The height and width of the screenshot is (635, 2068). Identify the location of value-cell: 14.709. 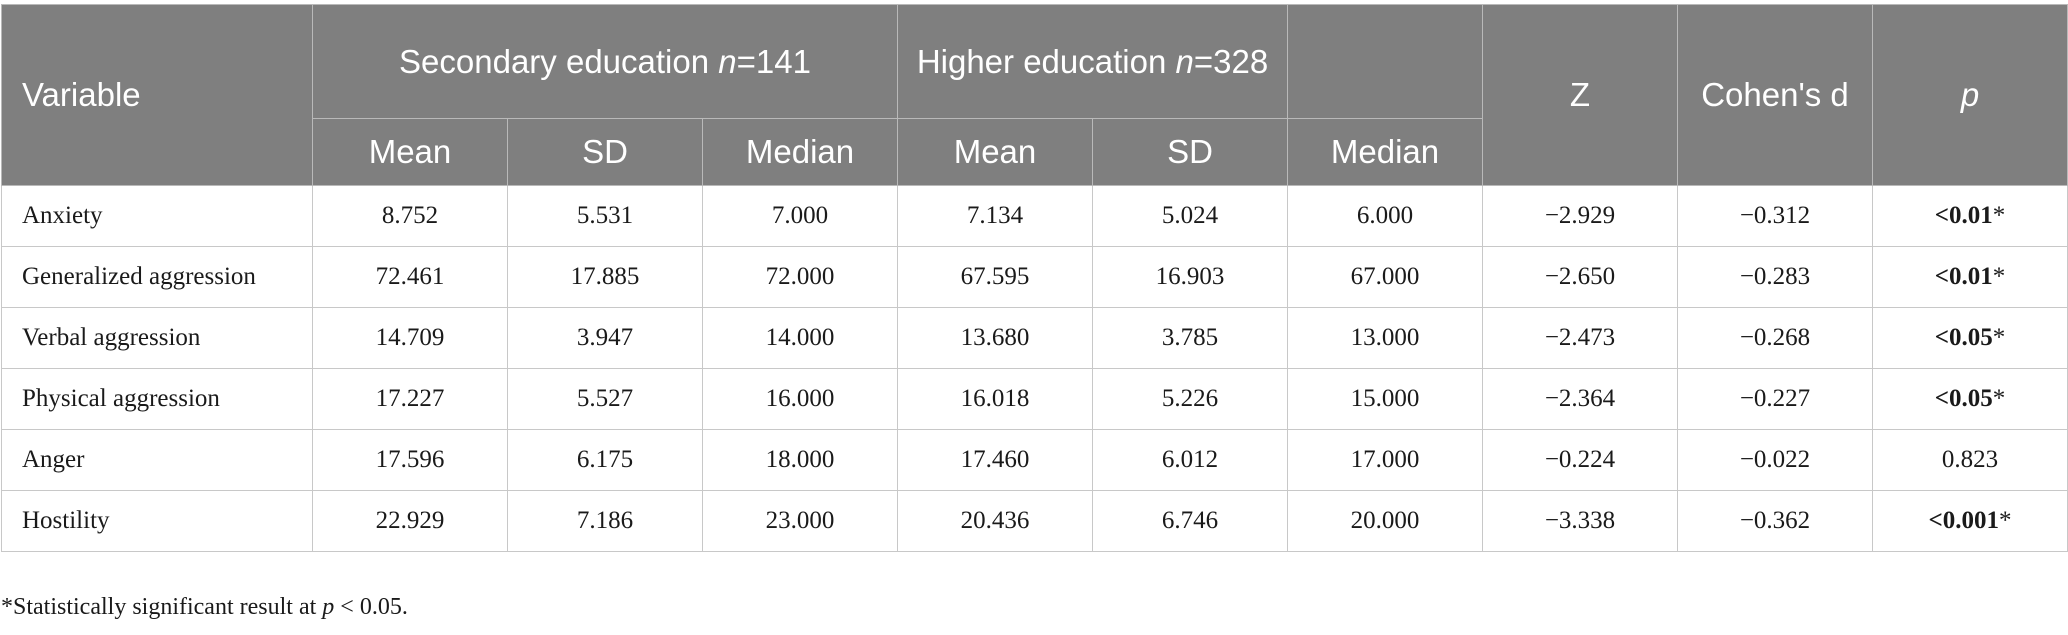
(410, 338).